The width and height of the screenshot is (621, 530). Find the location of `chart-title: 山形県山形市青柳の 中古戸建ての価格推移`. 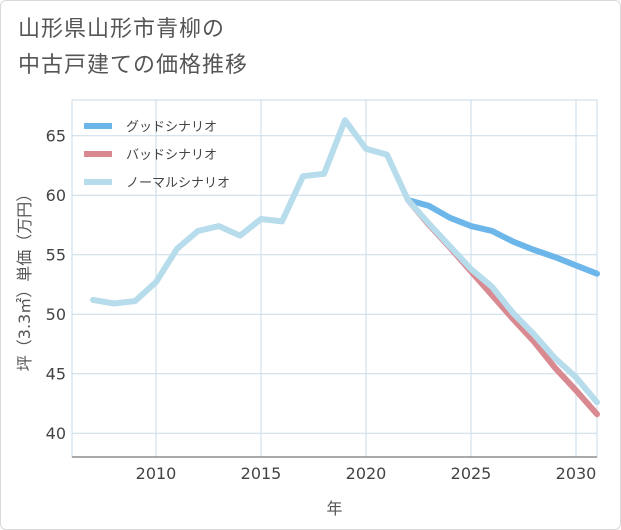

chart-title: 山形県山形市青柳の 中古戸建ての価格推移 is located at coordinates (133, 48).